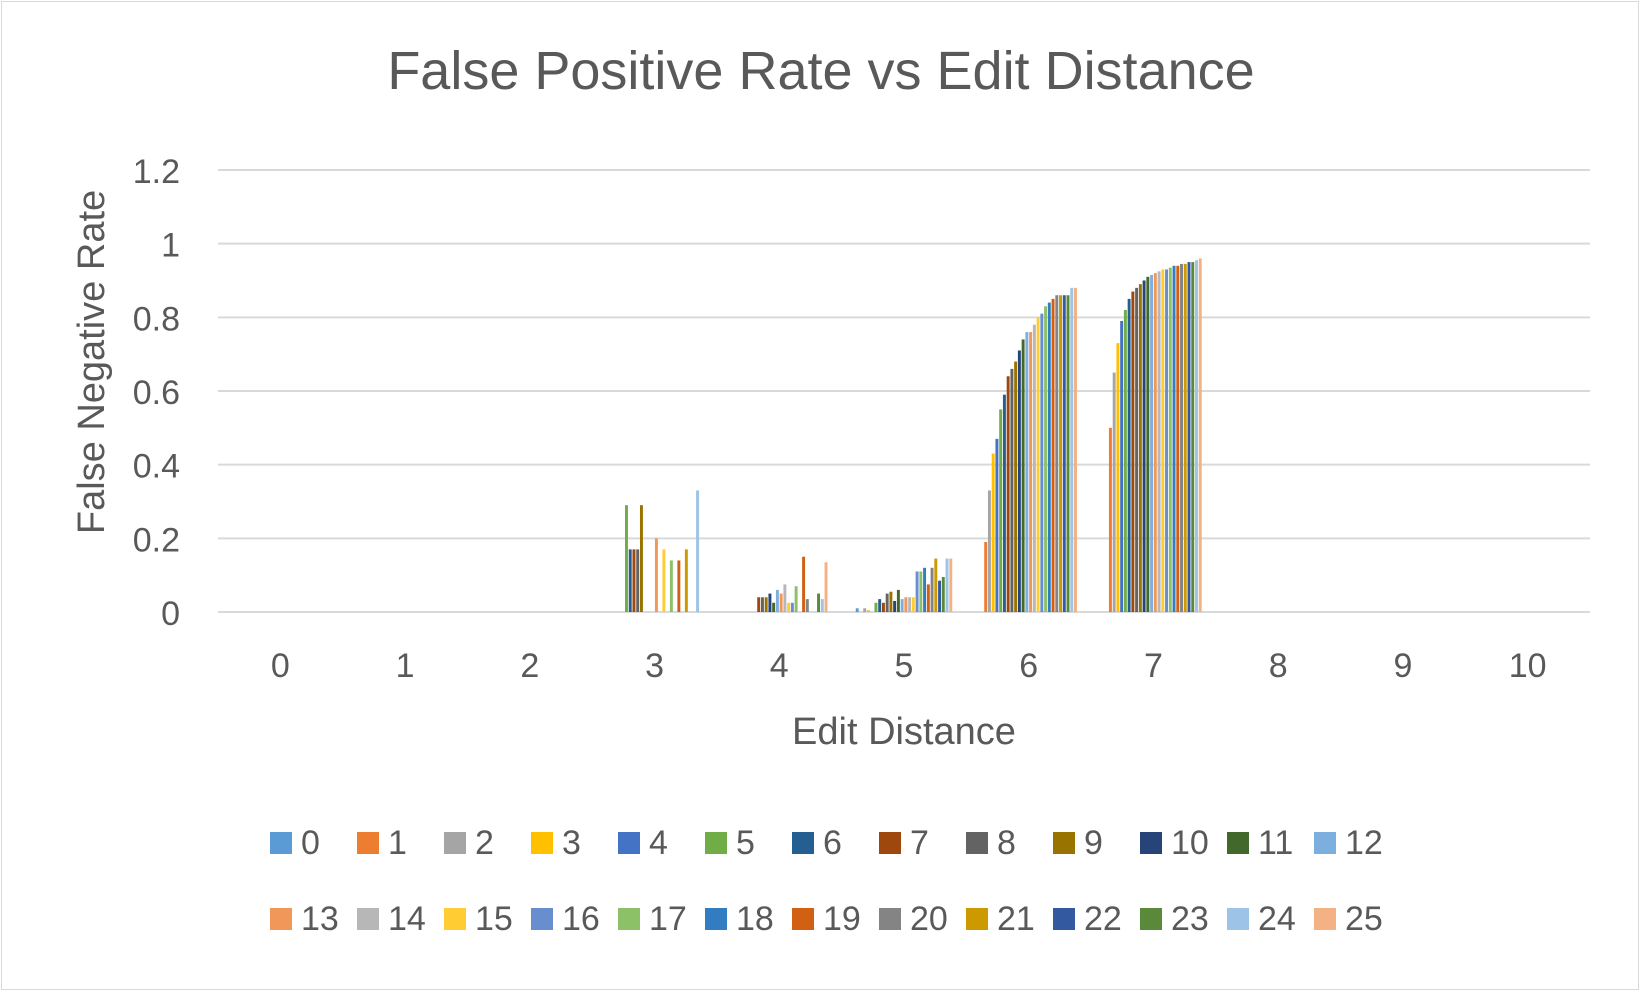  I want to click on legend-item: 24, so click(1261, 919).